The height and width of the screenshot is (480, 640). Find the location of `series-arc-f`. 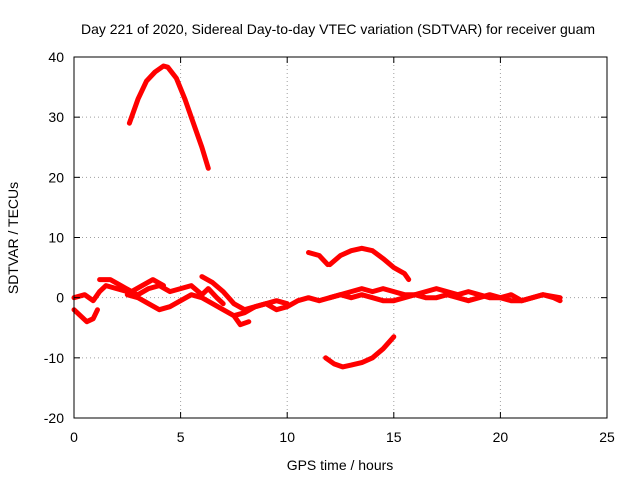

series-arc-f is located at coordinates (131, 286).